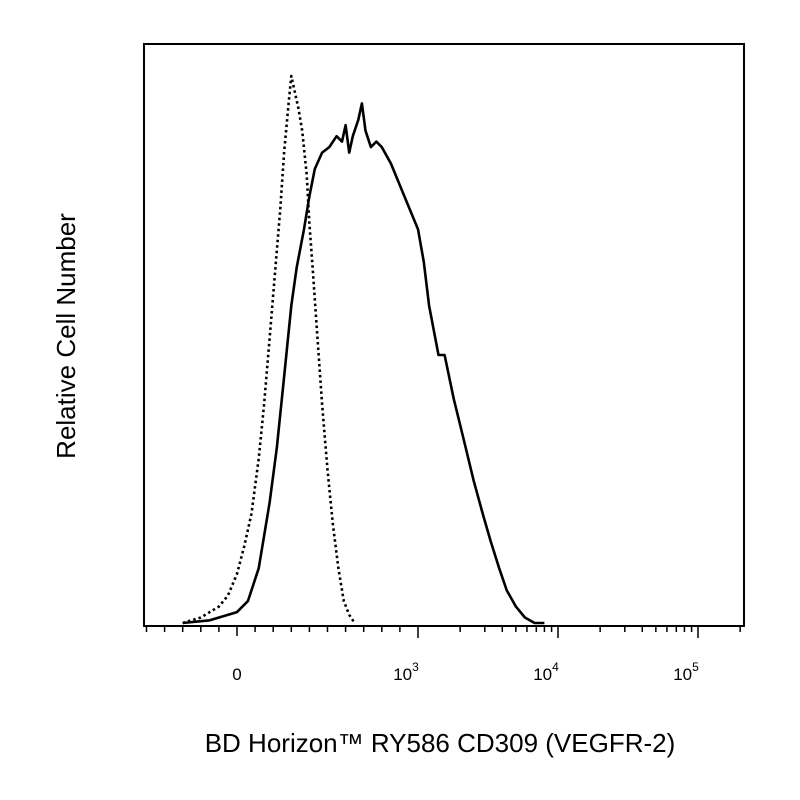  What do you see at coordinates (546, 672) in the screenshot?
I see `x-tick-label: 10⁴` at bounding box center [546, 672].